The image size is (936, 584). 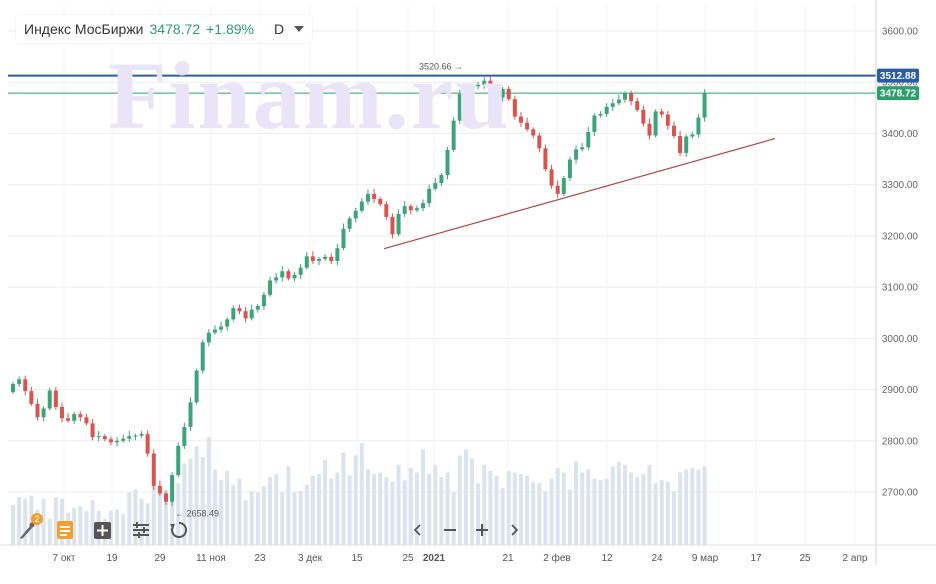 What do you see at coordinates (556, 558) in the screenshot?
I see `x-tick-label: 2 фев` at bounding box center [556, 558].